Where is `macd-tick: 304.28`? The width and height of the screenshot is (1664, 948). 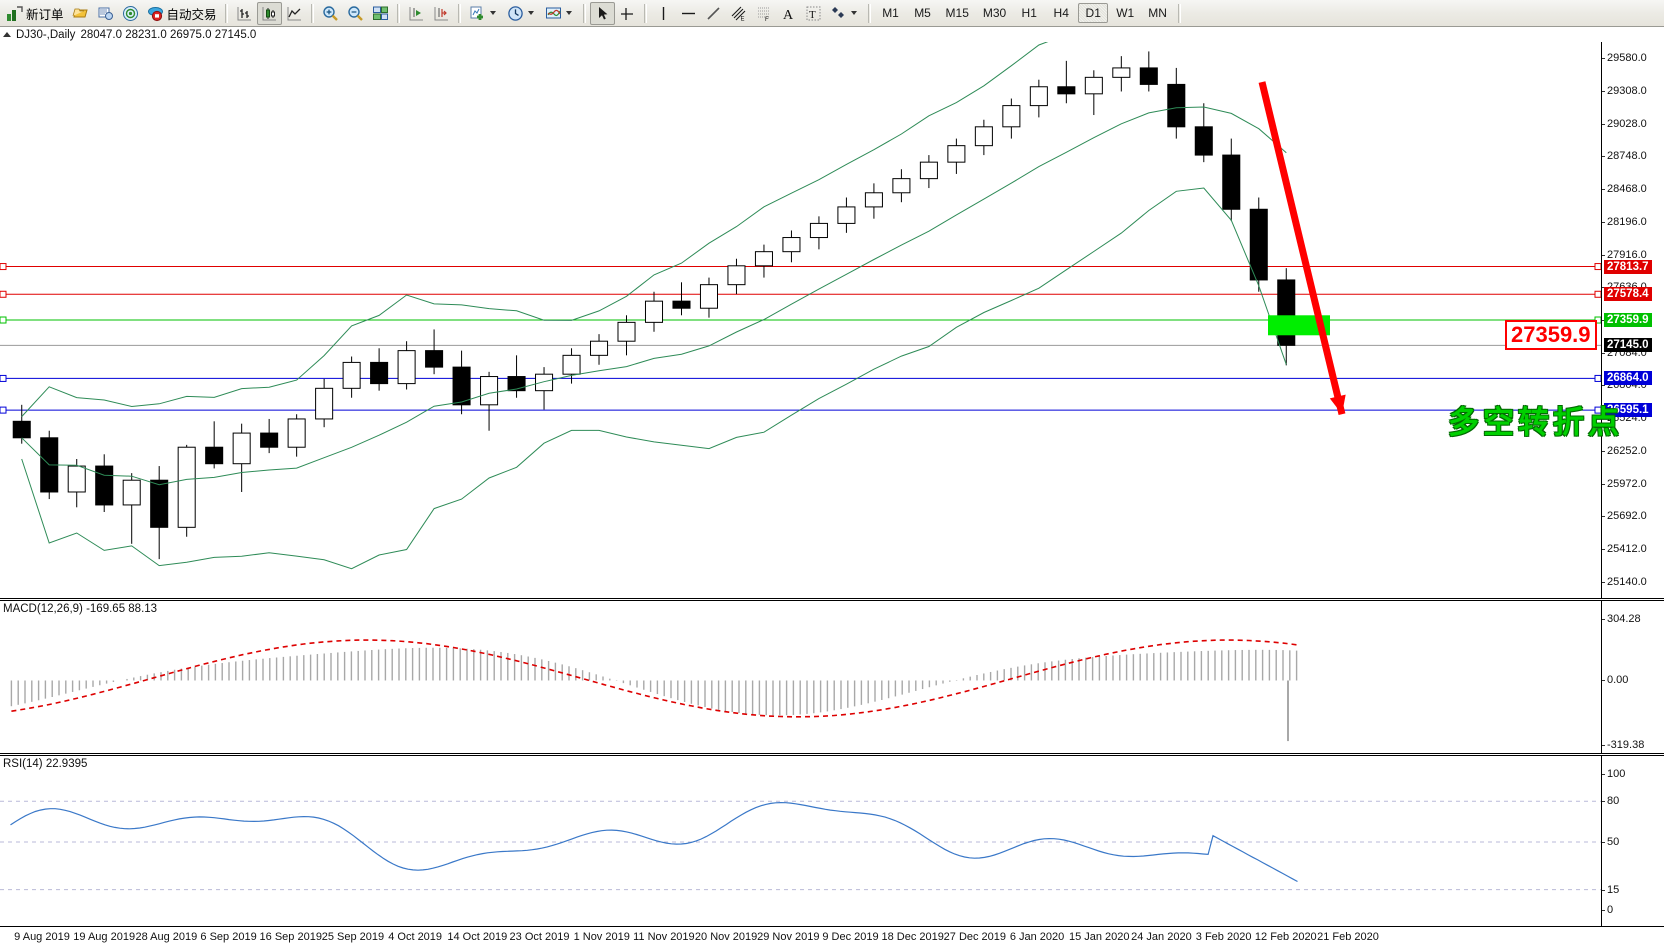
macd-tick: 304.28 is located at coordinates (1621, 619).